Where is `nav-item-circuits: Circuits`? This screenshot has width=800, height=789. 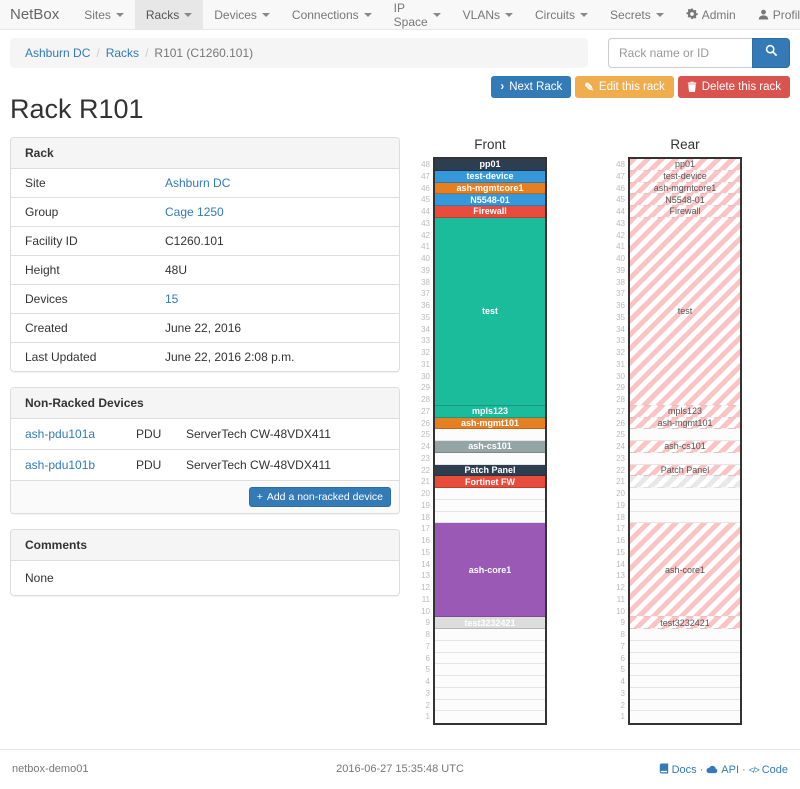 nav-item-circuits: Circuits is located at coordinates (561, 14).